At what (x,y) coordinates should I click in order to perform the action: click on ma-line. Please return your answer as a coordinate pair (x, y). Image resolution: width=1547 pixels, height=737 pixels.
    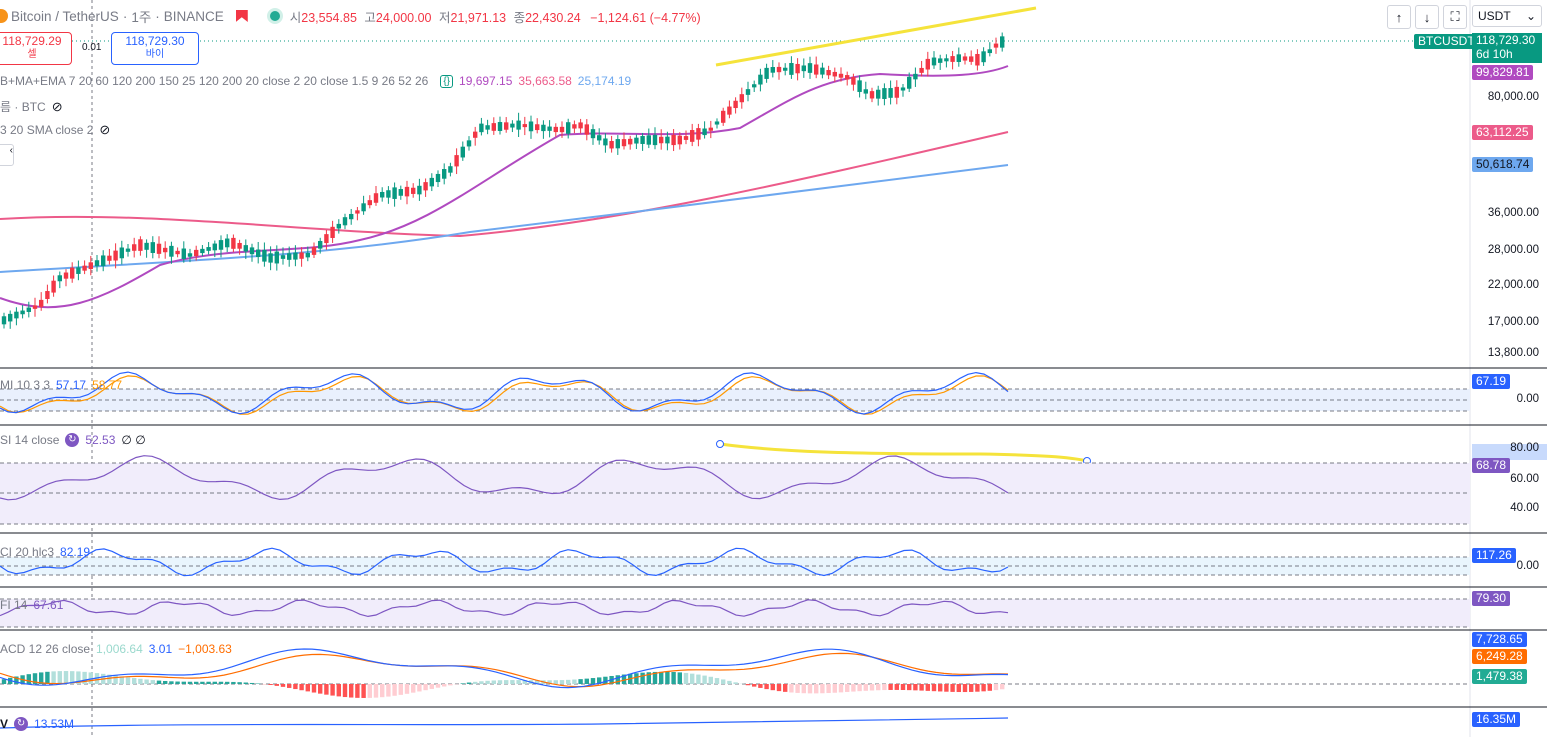
    Looking at the image, I should click on (504, 218).